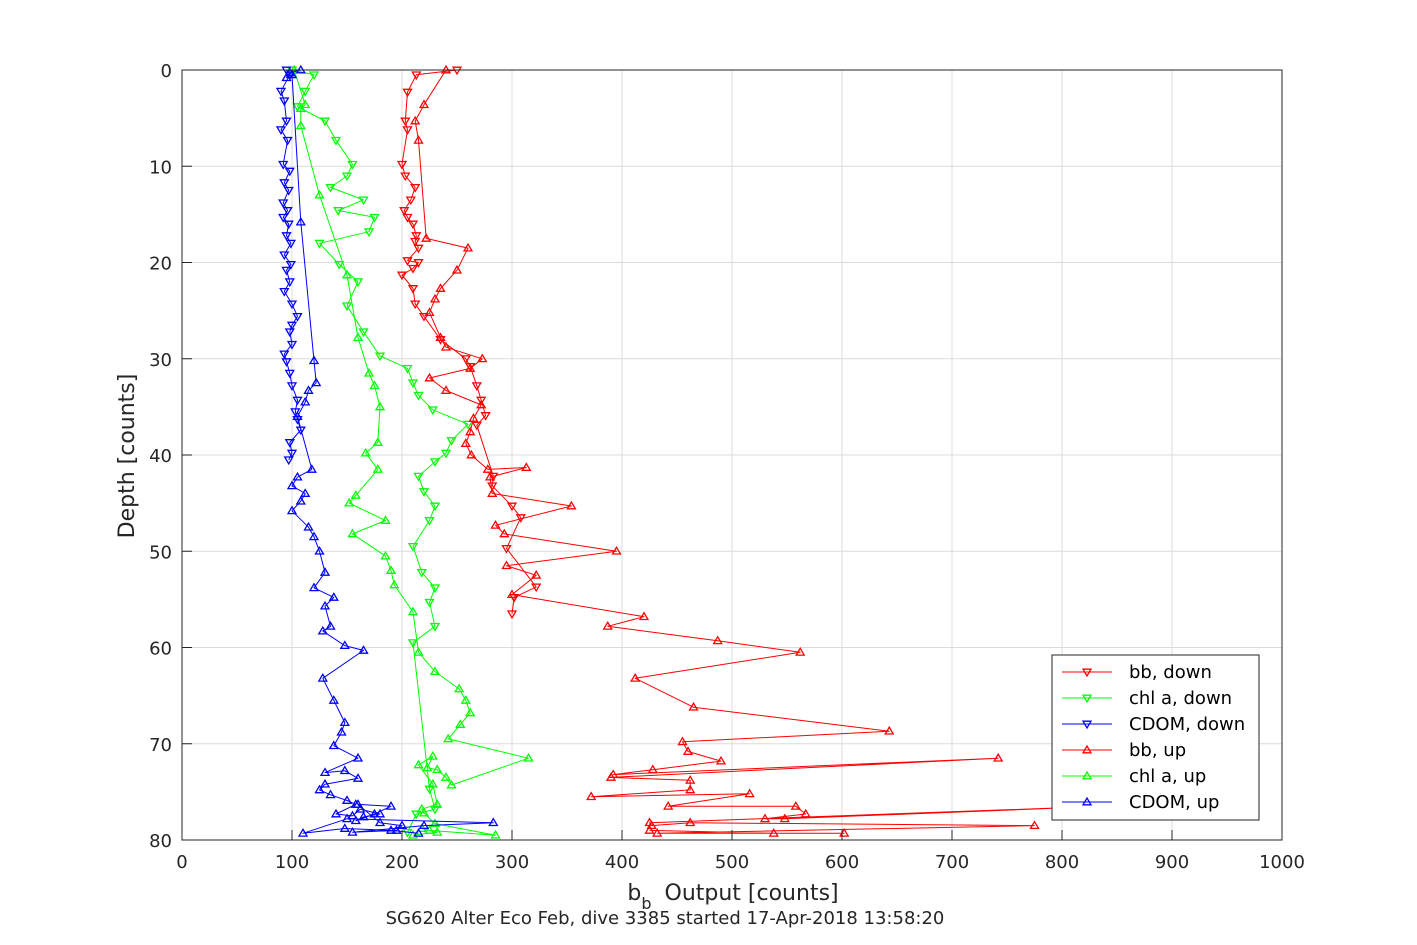  Describe the element at coordinates (1180, 698) in the screenshot. I see `legend-entry-label: chl a, down` at that location.